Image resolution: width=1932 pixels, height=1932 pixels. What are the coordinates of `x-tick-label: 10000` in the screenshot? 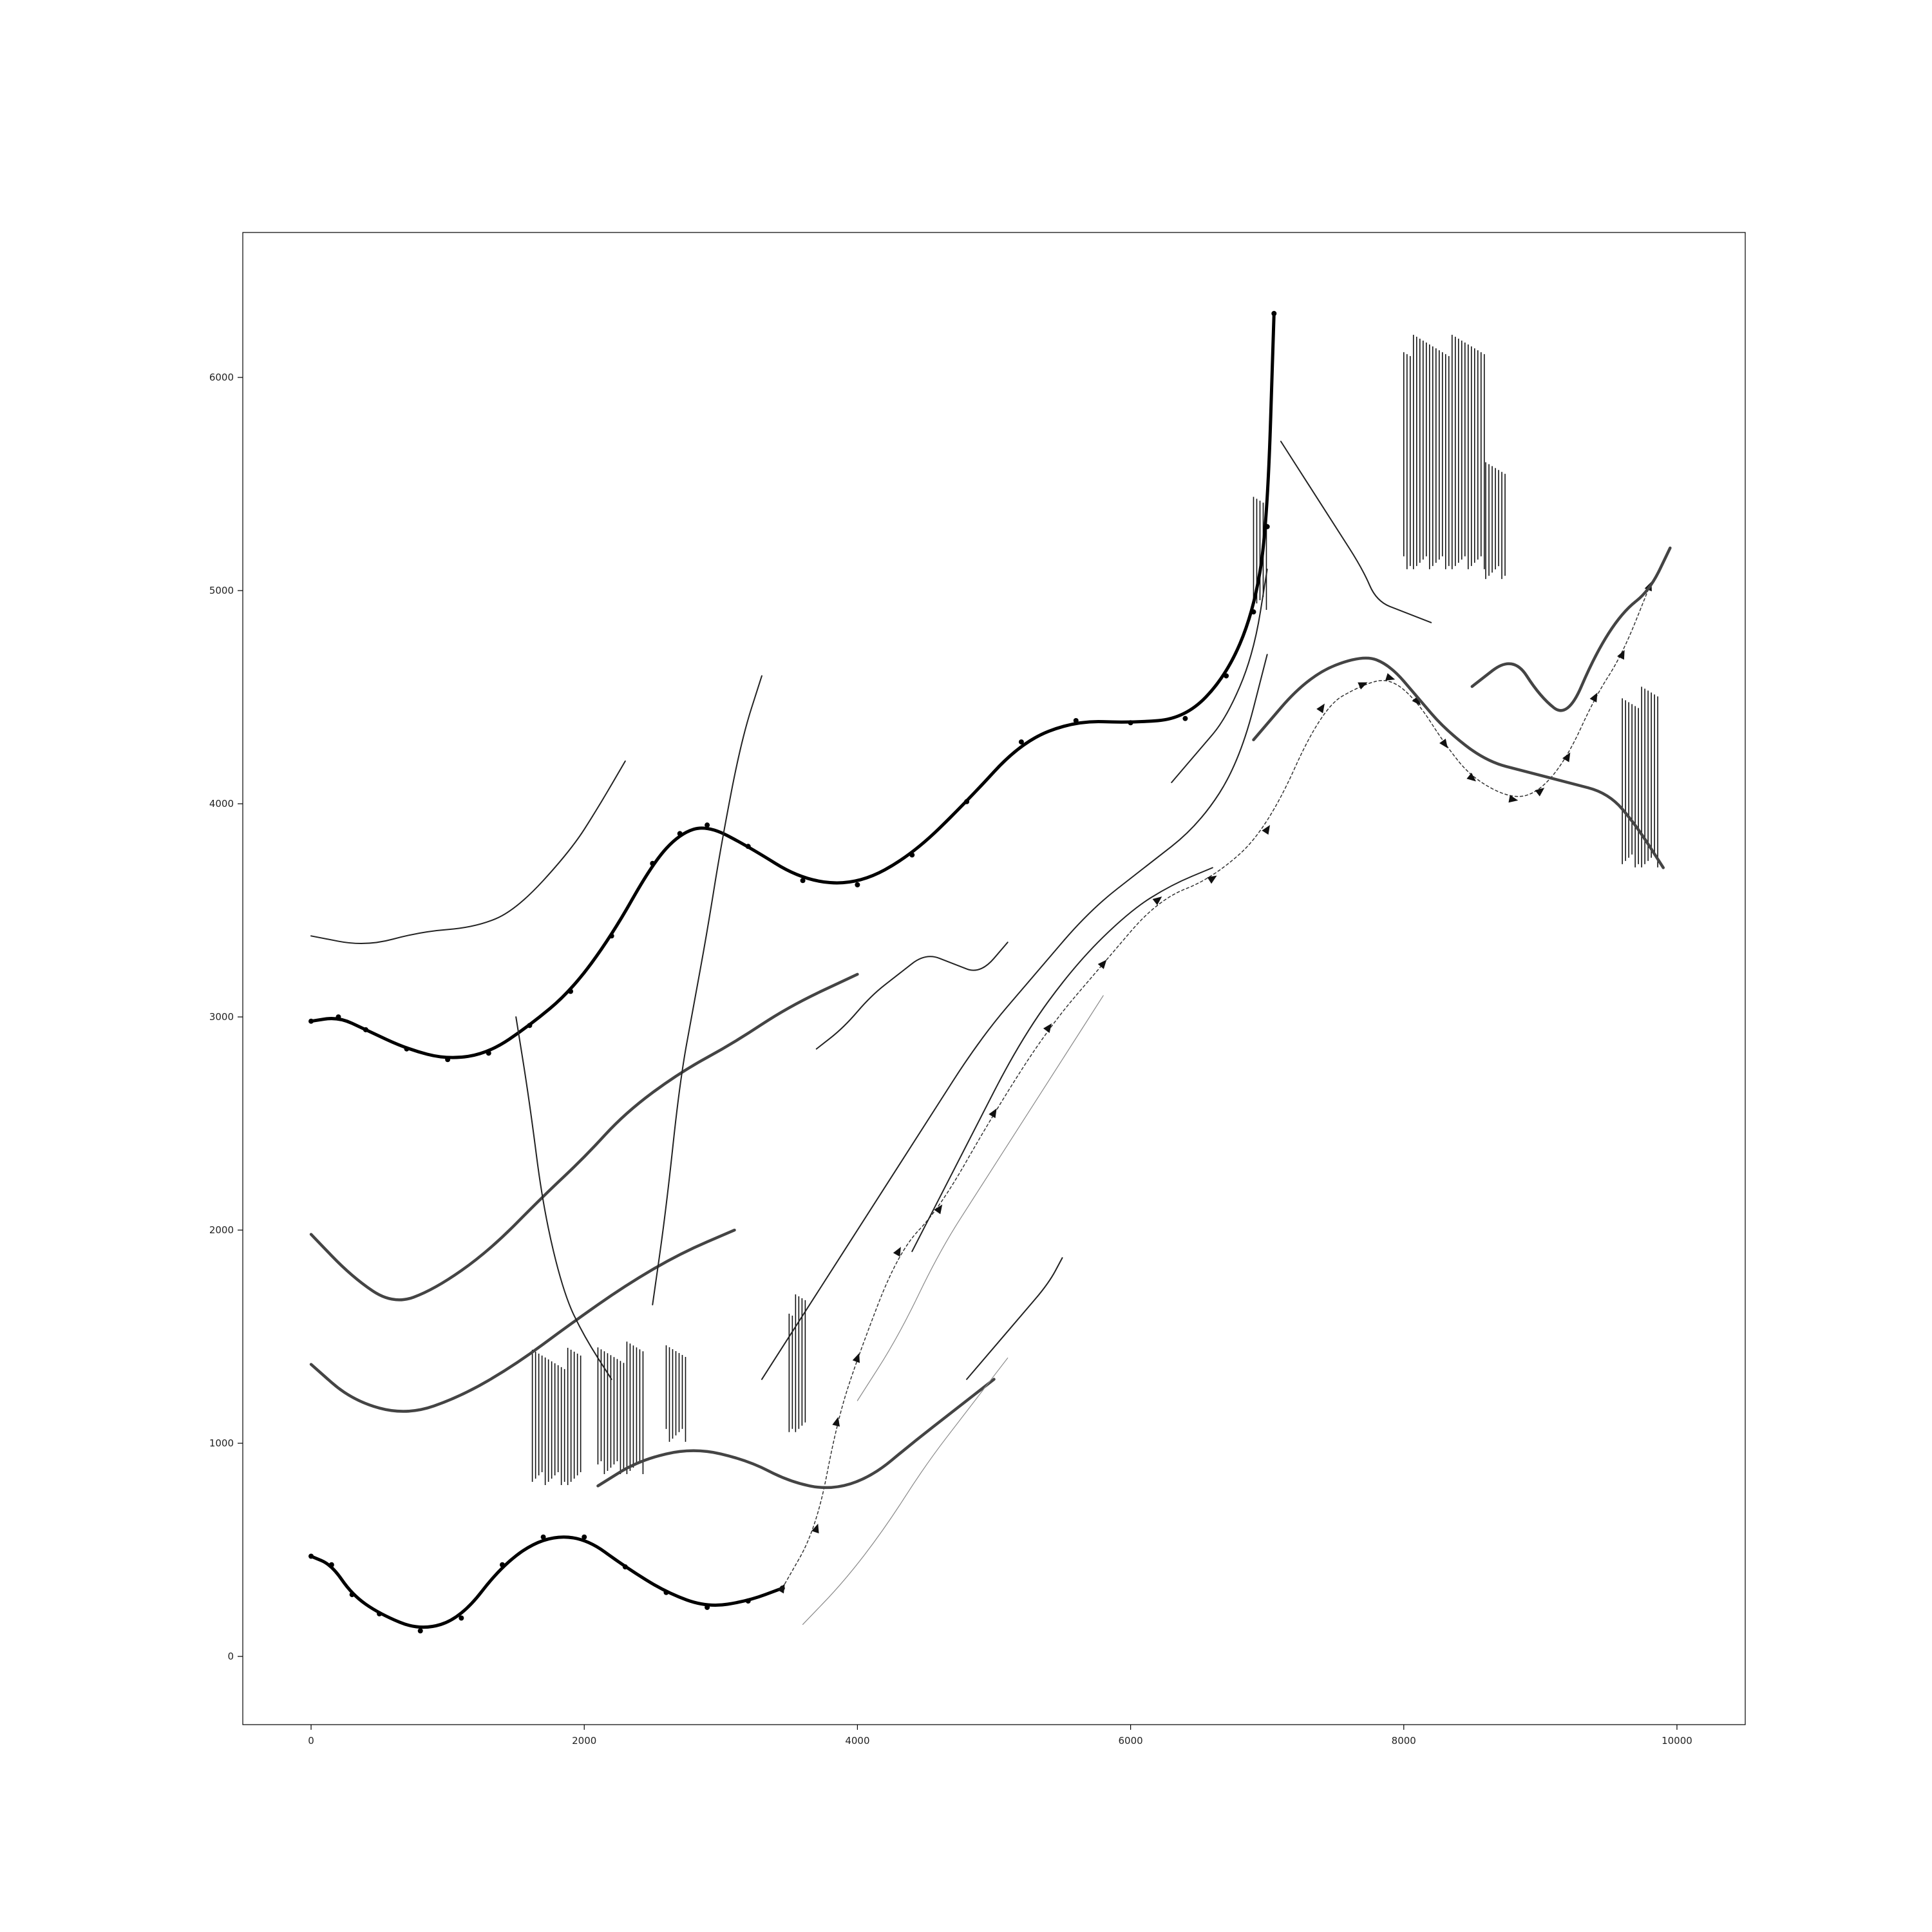 It's located at (1677, 1741).